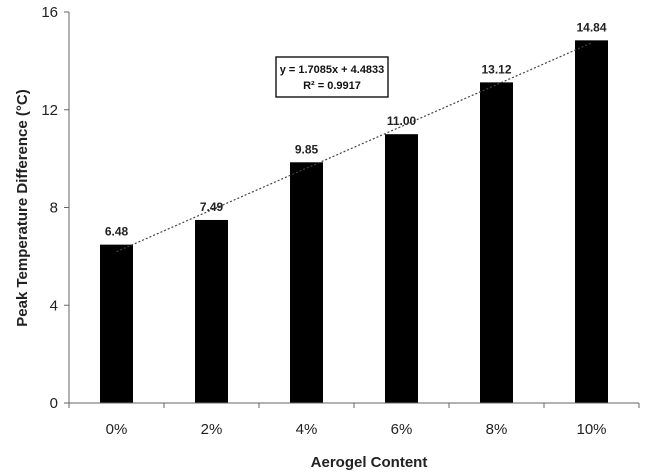 This screenshot has height=473, width=660. What do you see at coordinates (402, 429) in the screenshot?
I see `x-tick-label: 6%` at bounding box center [402, 429].